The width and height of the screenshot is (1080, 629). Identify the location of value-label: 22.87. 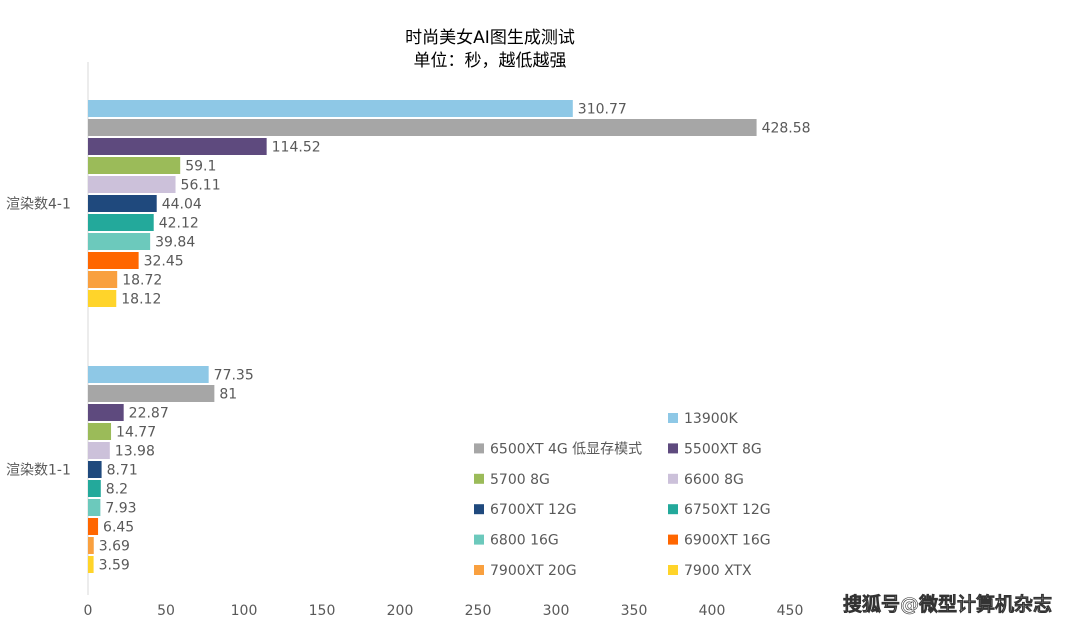
(149, 414).